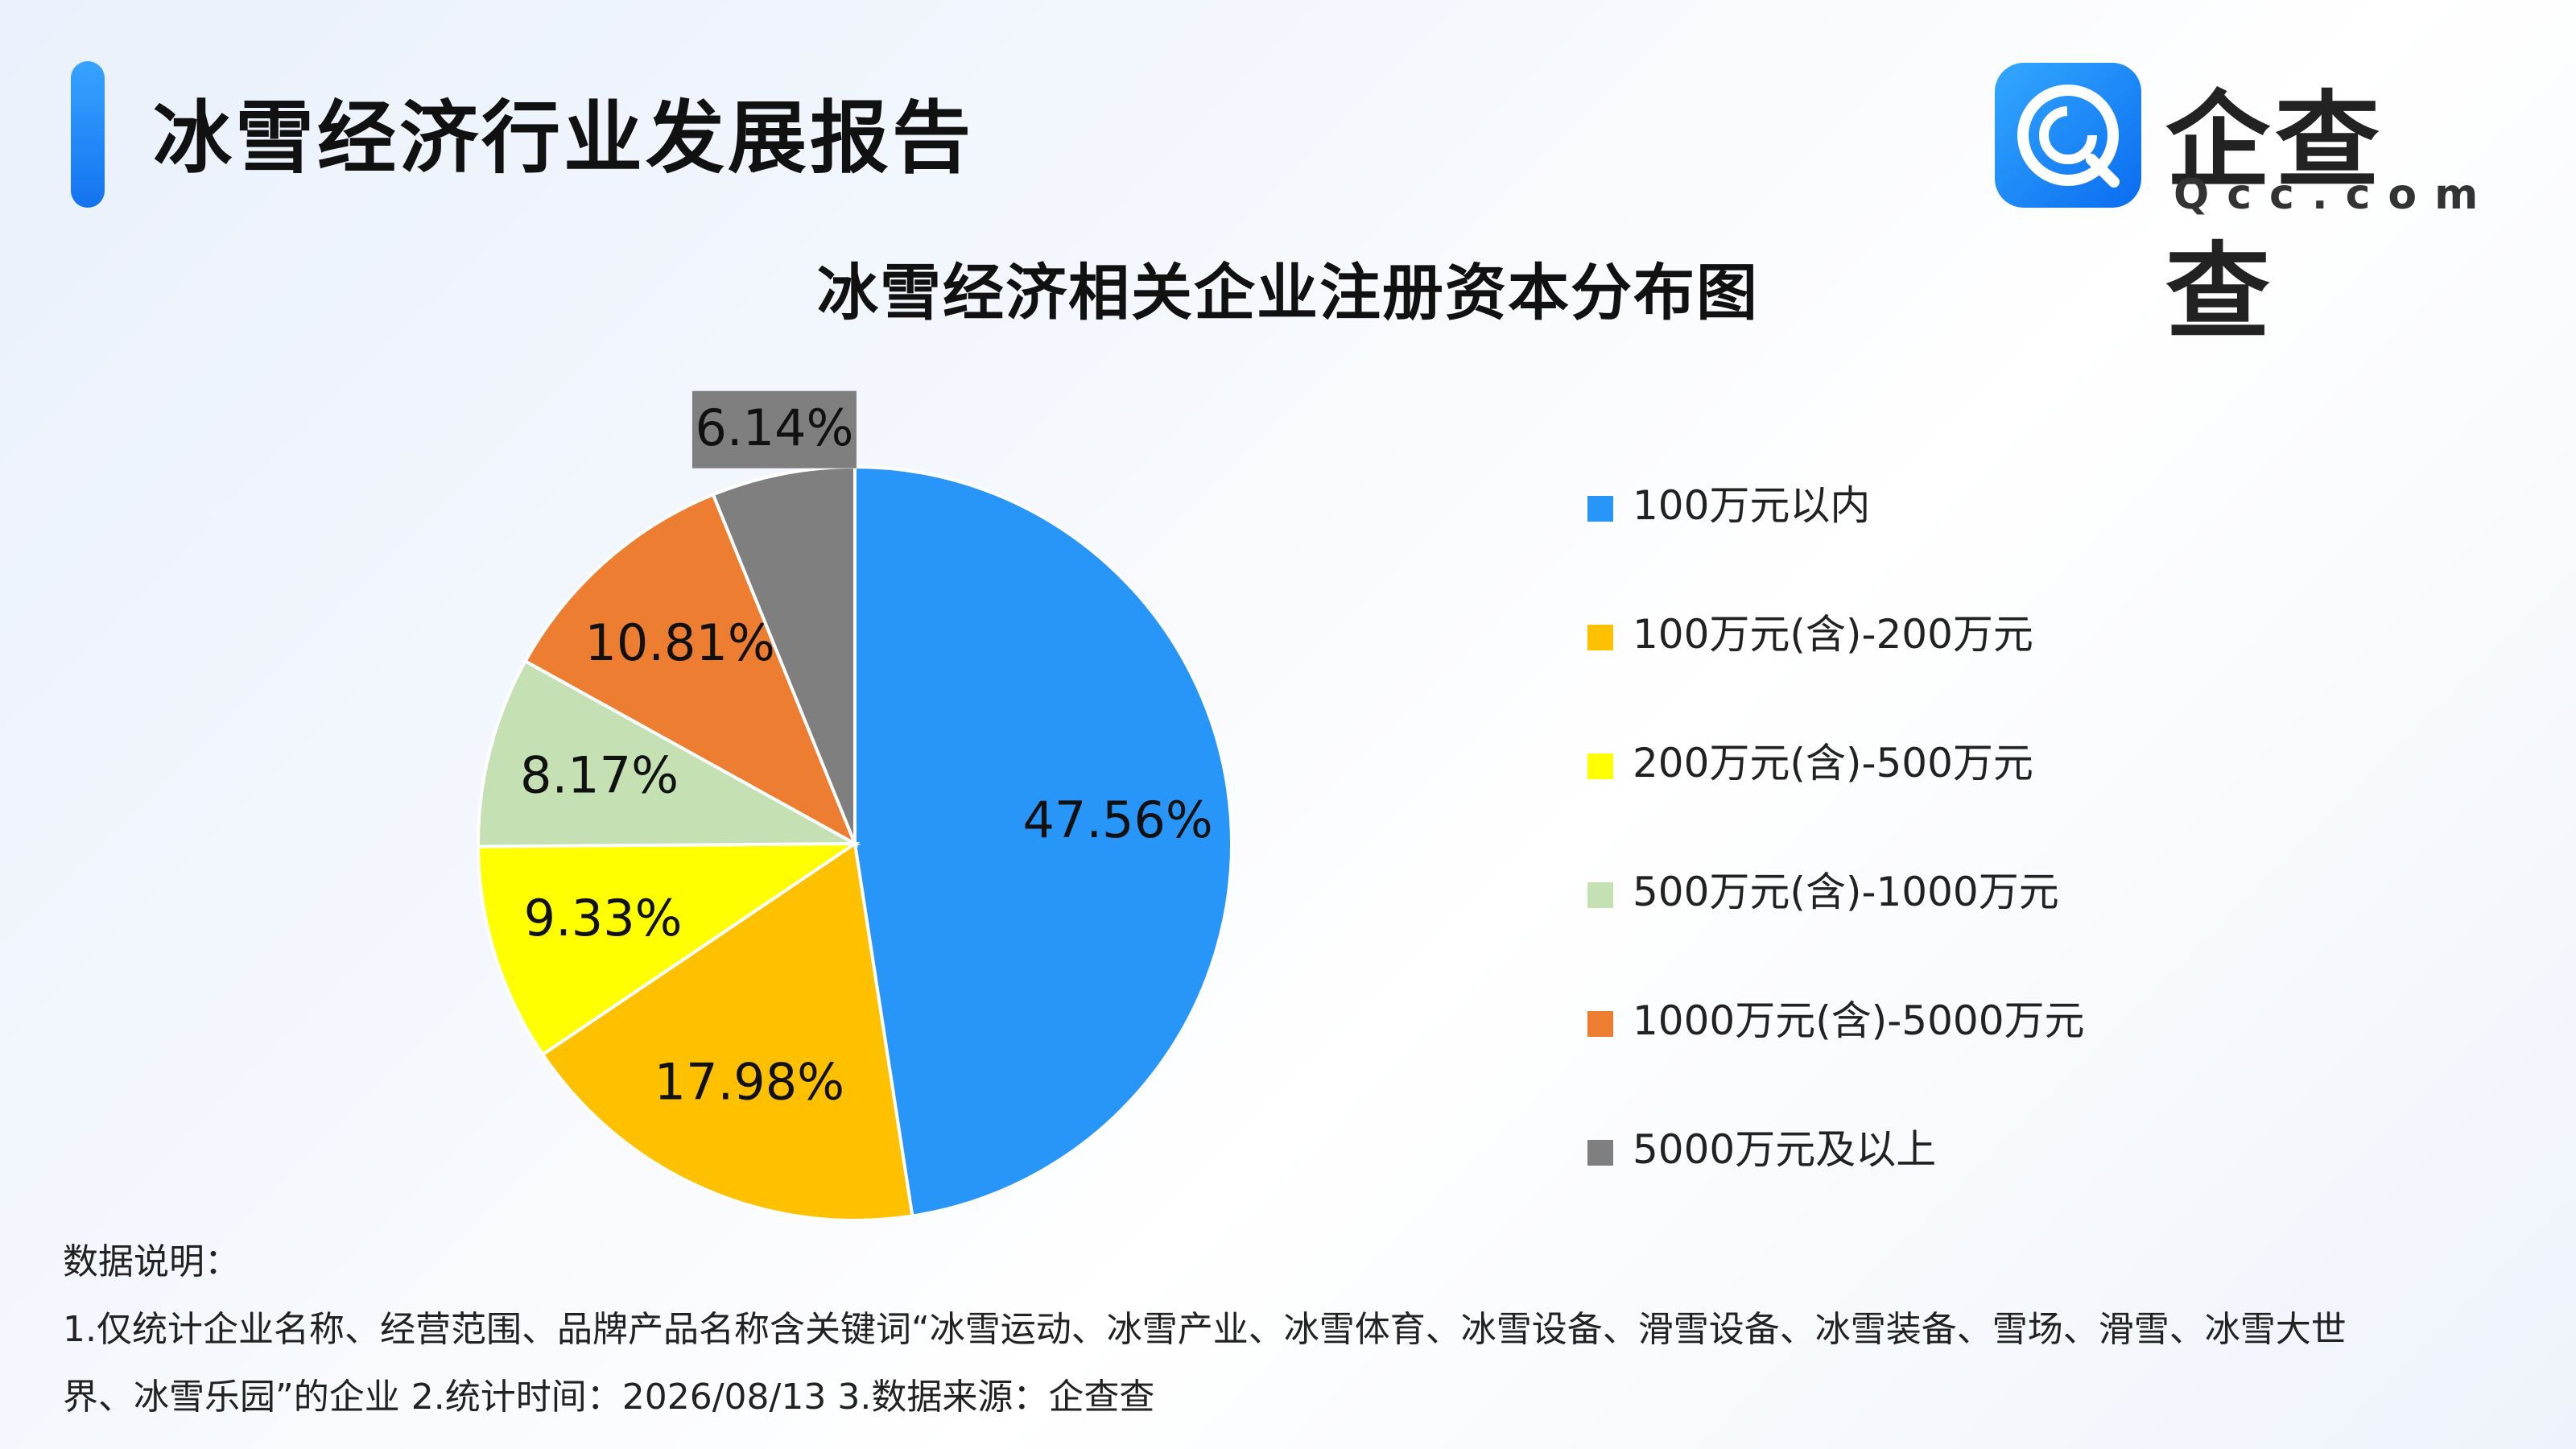  I want to click on legend-label-2: 200万元(含)-500万元, so click(1833, 763).